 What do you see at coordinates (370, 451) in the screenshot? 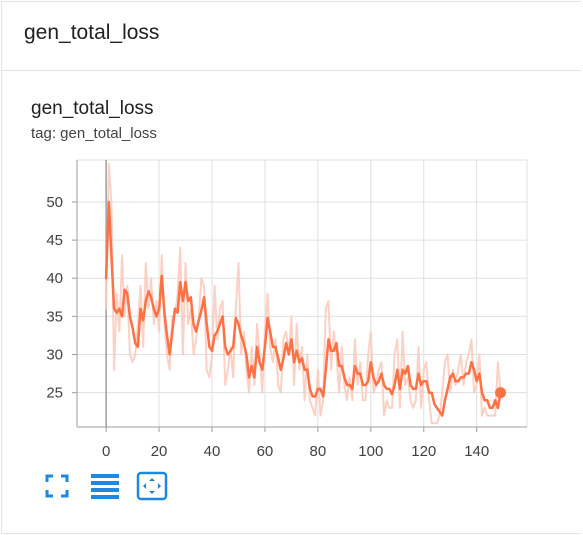
I see `x-tick-label: 100` at bounding box center [370, 451].